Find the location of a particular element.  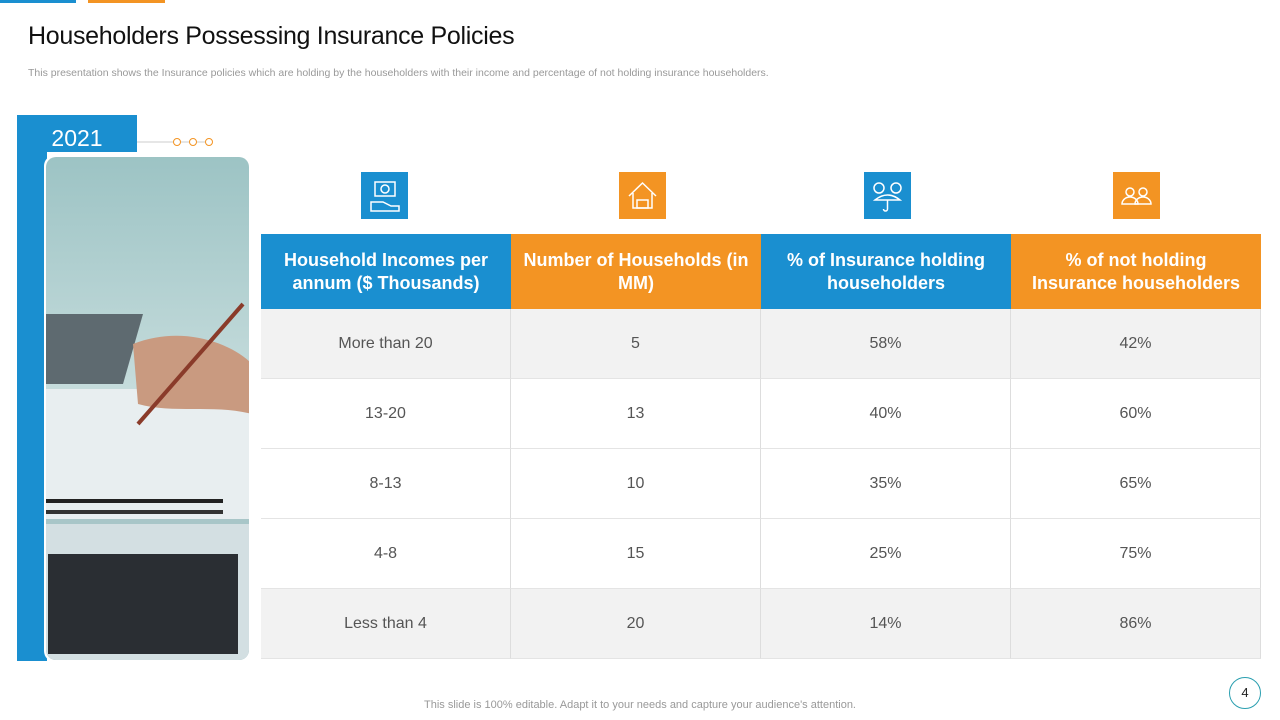

table-cell: 40% is located at coordinates (886, 414).